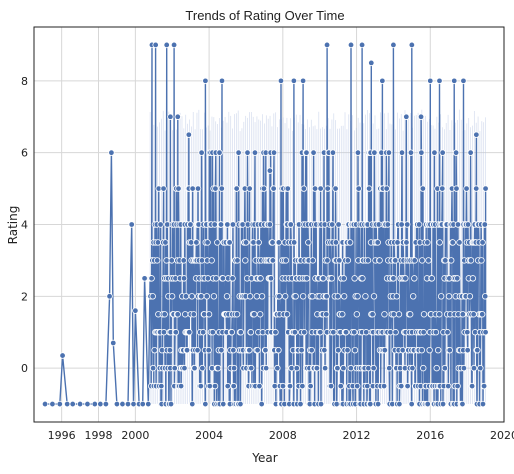 This screenshot has width=514, height=474. Describe the element at coordinates (264, 15) in the screenshot. I see `chart-title: Trends of Rating Over Time` at that location.